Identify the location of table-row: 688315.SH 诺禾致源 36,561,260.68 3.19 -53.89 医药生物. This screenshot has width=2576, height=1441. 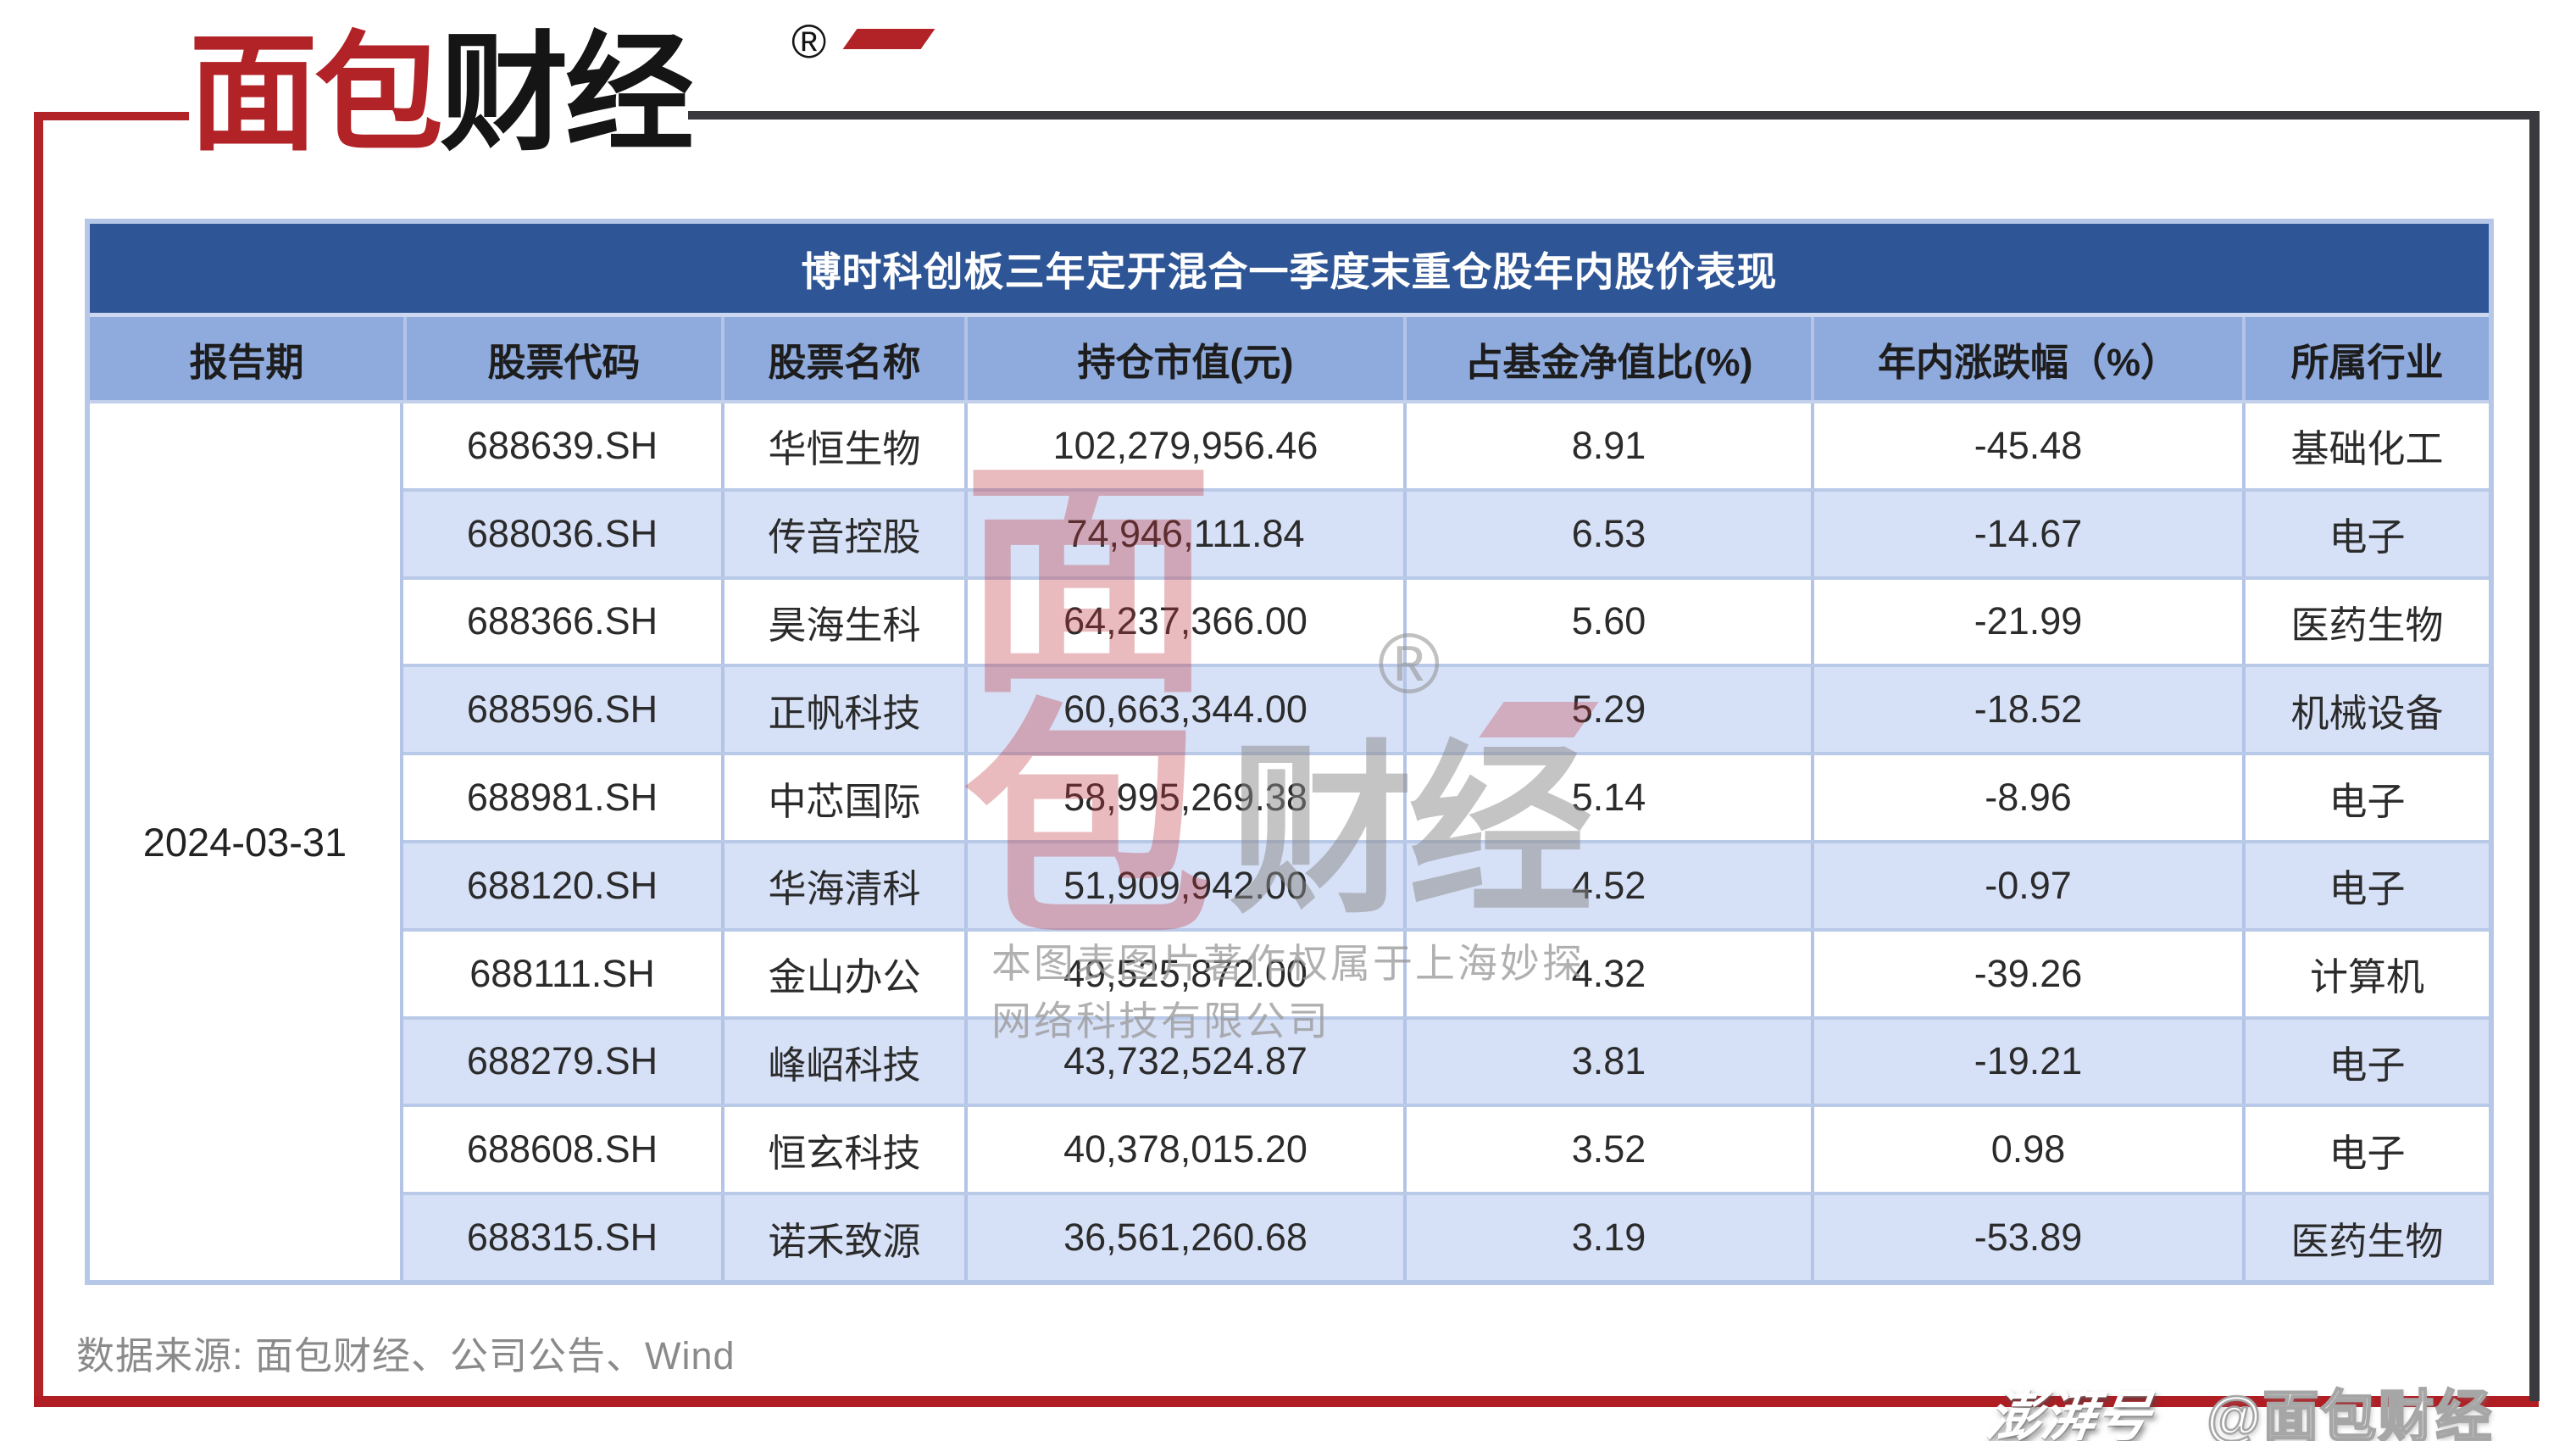
(1446, 1236).